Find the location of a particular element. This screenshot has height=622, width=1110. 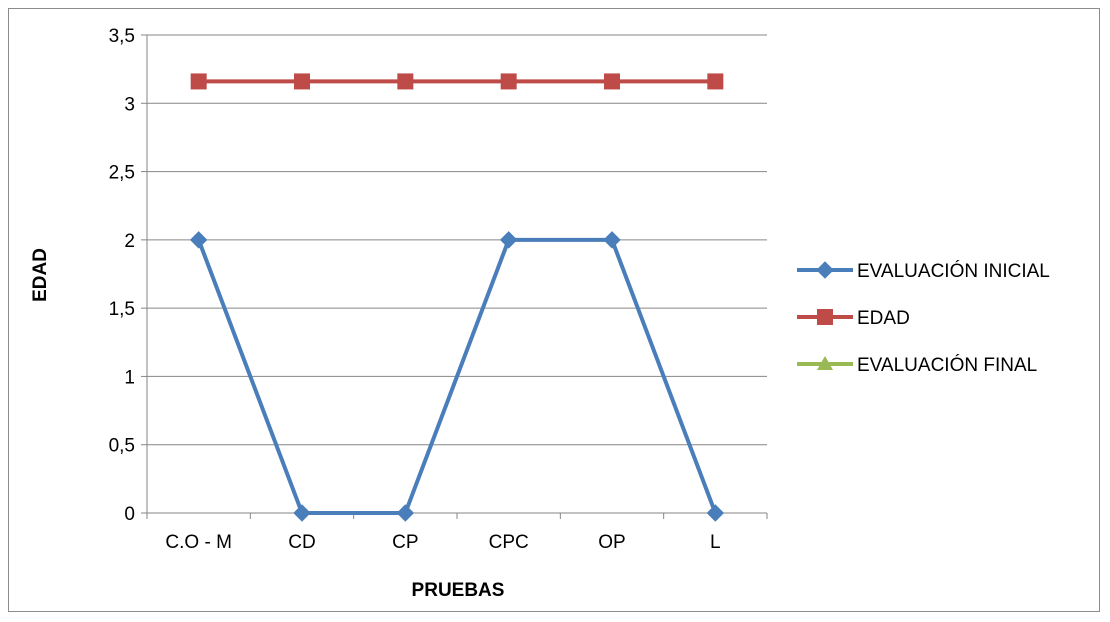

legend-label: EVALUACIÓN INICIAL is located at coordinates (953, 271).